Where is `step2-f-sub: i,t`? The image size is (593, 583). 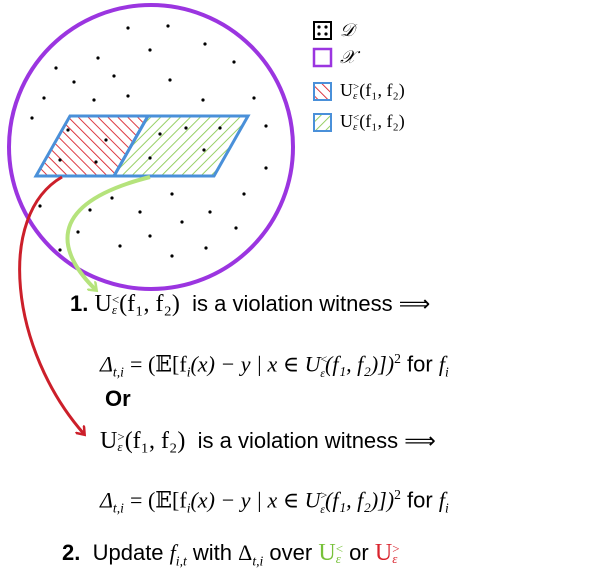
step2-f-sub: i,t is located at coordinates (181, 561).